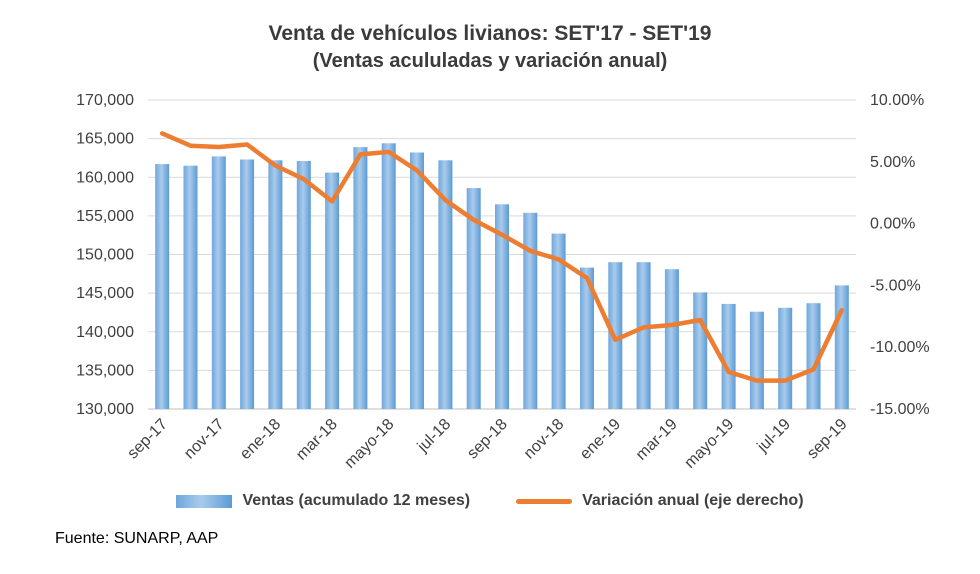 This screenshot has height=574, width=980. I want to click on left-axis-tick: 140,000, so click(105, 332).